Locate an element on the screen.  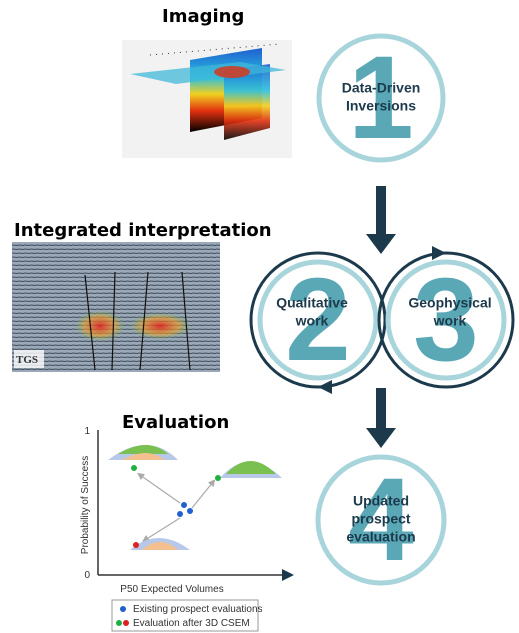
step-label: Data-Driven Inversions is located at coordinates (381, 97).